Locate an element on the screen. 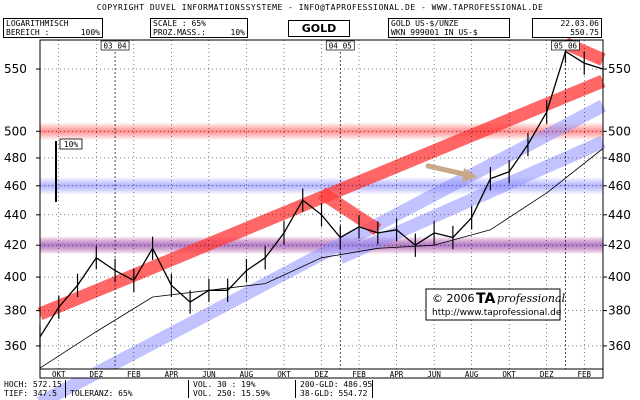  range-label: BEREICH : is located at coordinates (28, 32).